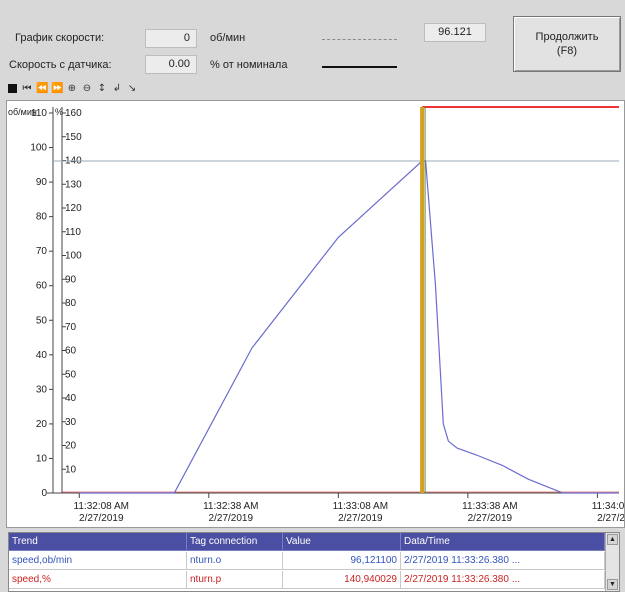 This screenshot has height=592, width=625. I want to click on continue-button-label: Продолжить, so click(567, 37).